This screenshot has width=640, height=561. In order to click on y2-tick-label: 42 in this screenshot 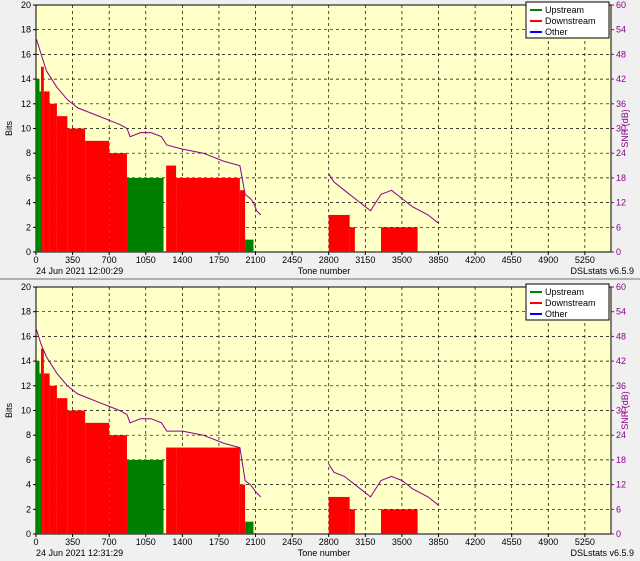, I will do `click(621, 361)`.